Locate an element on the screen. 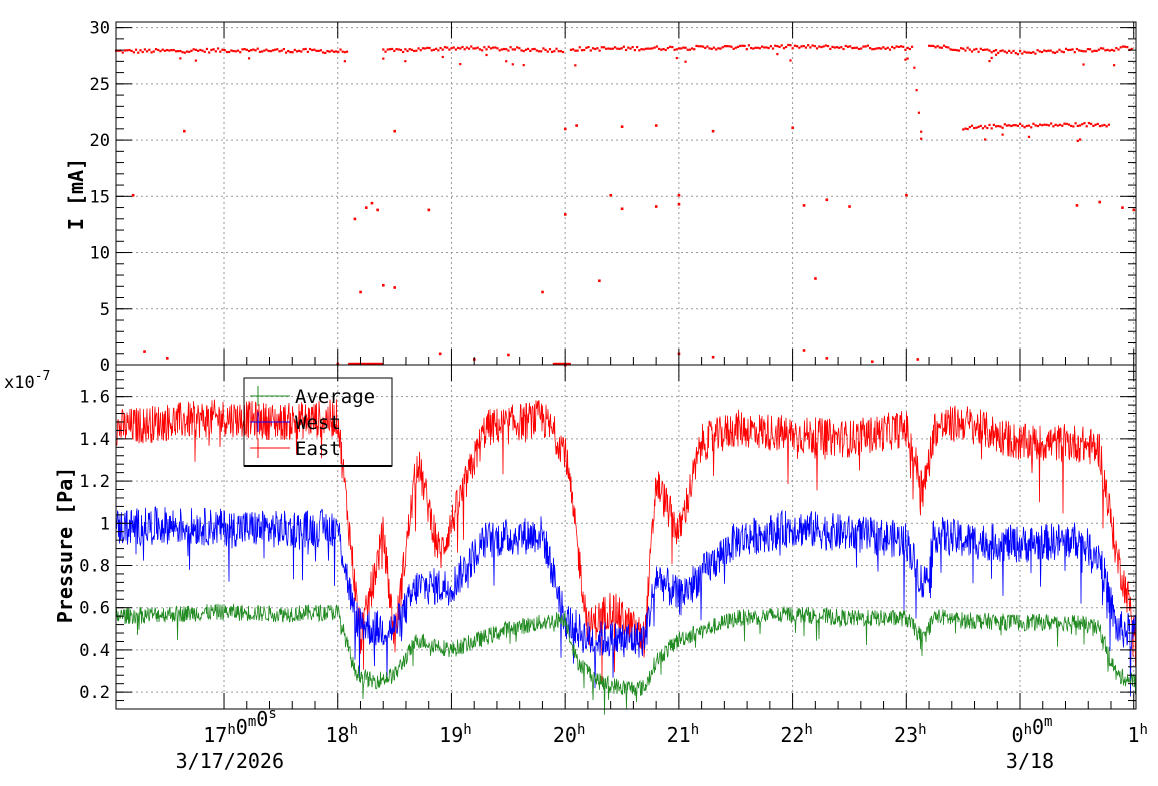 The image size is (1158, 786). current-y-tick-label: 30 is located at coordinates (100, 29).